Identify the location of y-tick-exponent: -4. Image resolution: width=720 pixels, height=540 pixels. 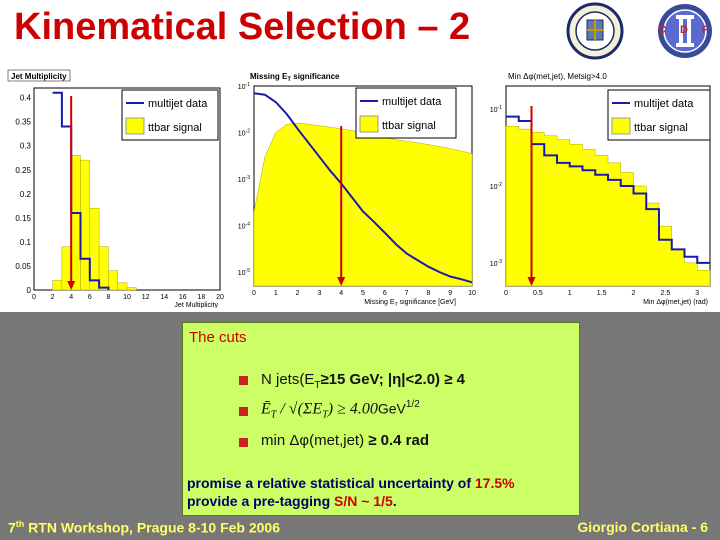
(248, 225).